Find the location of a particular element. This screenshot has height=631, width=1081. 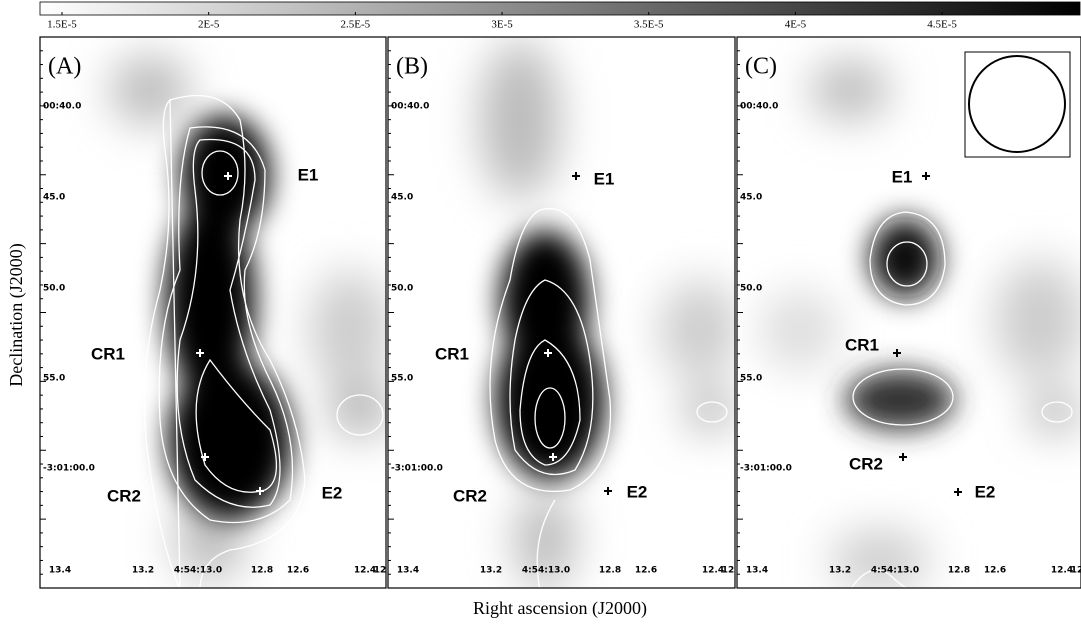

panel-label: (C) is located at coordinates (761, 67).